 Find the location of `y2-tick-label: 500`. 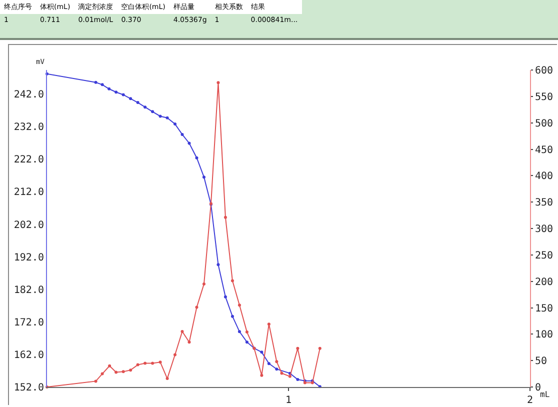

y2-tick-label: 500 is located at coordinates (544, 124).